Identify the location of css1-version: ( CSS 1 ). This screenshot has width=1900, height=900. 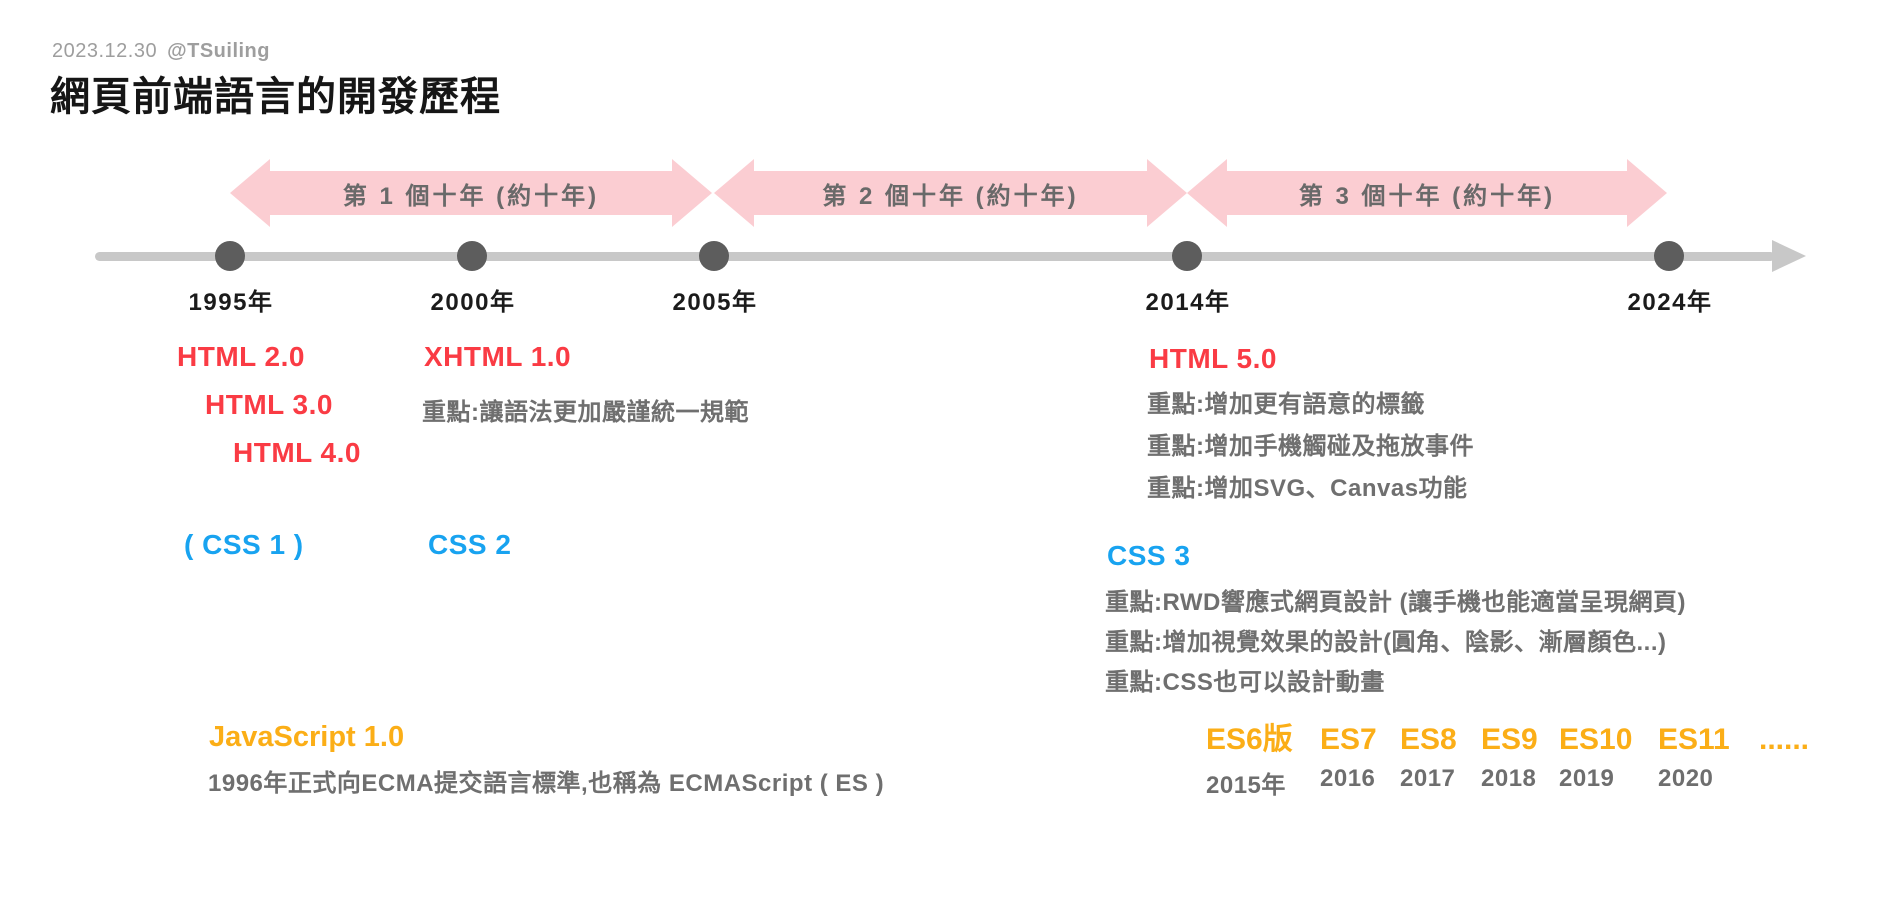
(244, 544).